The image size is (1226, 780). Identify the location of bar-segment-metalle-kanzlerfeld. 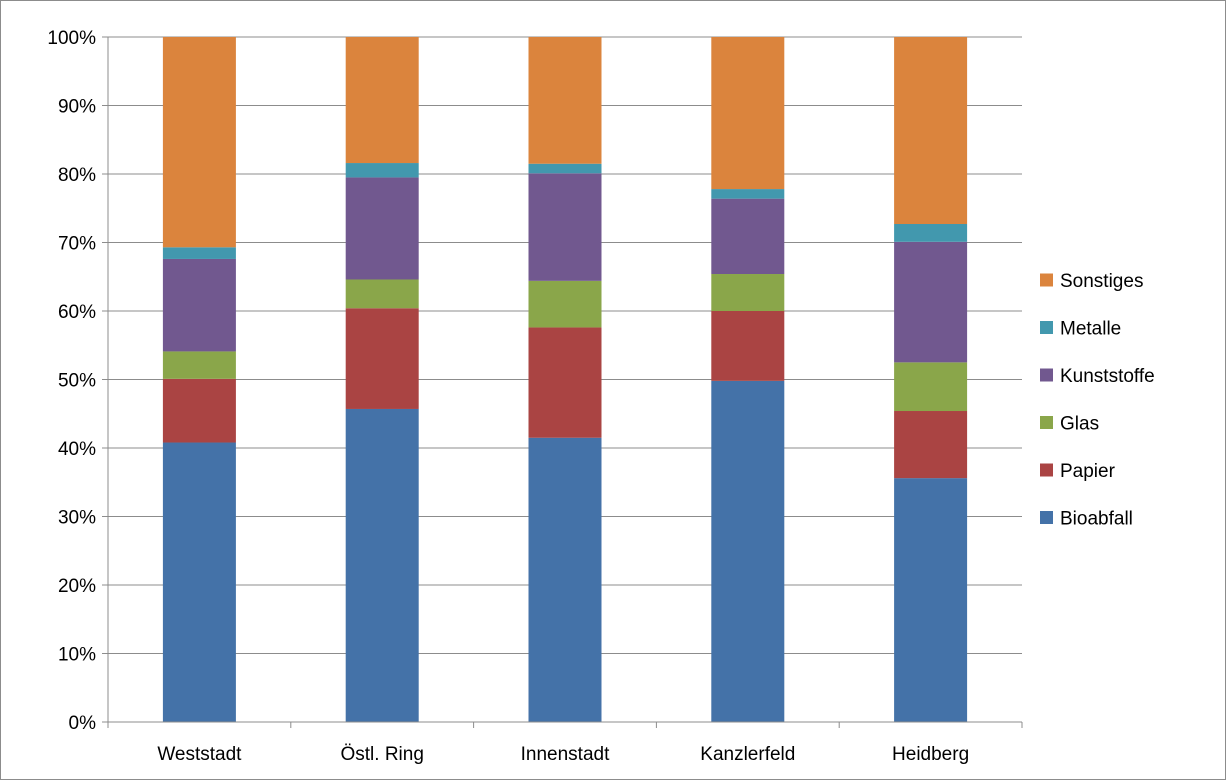
(748, 194).